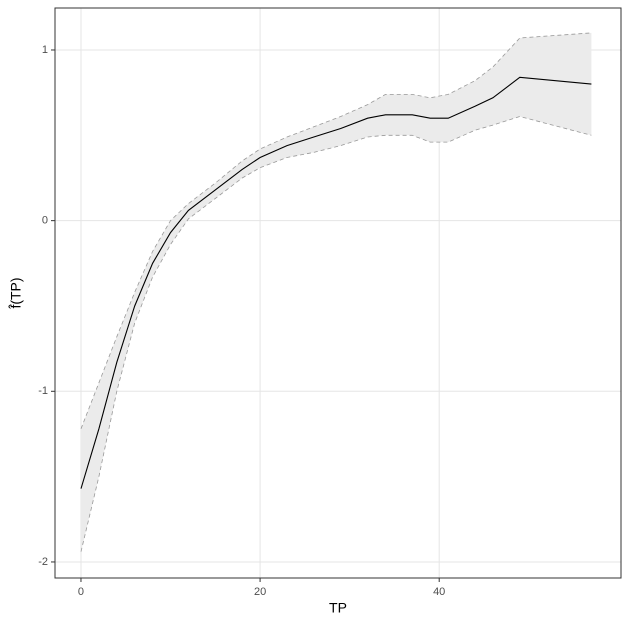 This screenshot has width=627, height=631. What do you see at coordinates (260, 592) in the screenshot?
I see `x-tick-label: 20` at bounding box center [260, 592].